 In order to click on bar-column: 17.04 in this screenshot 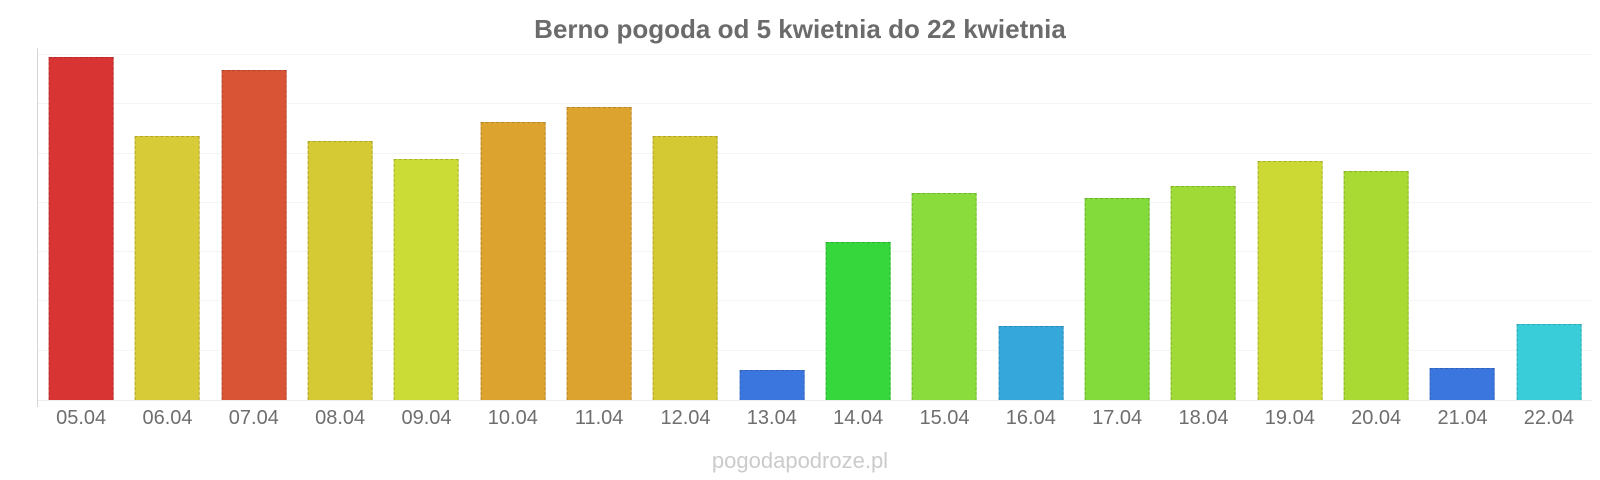, I will do `click(1117, 242)`.